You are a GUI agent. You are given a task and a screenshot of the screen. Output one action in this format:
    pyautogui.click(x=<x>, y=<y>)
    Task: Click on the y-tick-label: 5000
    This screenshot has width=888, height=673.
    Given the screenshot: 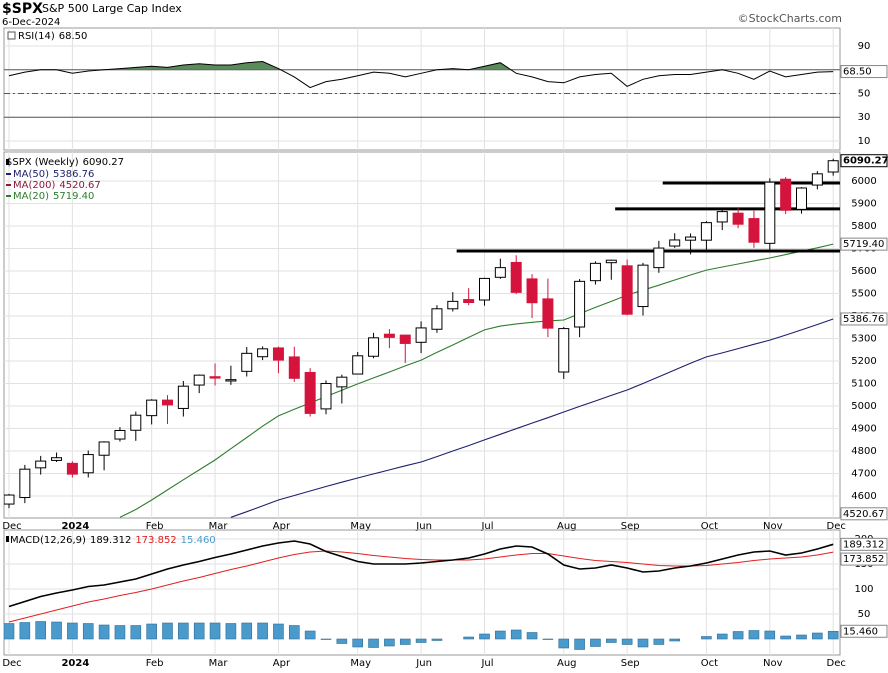 What is the action you would take?
    pyautogui.click(x=863, y=406)
    